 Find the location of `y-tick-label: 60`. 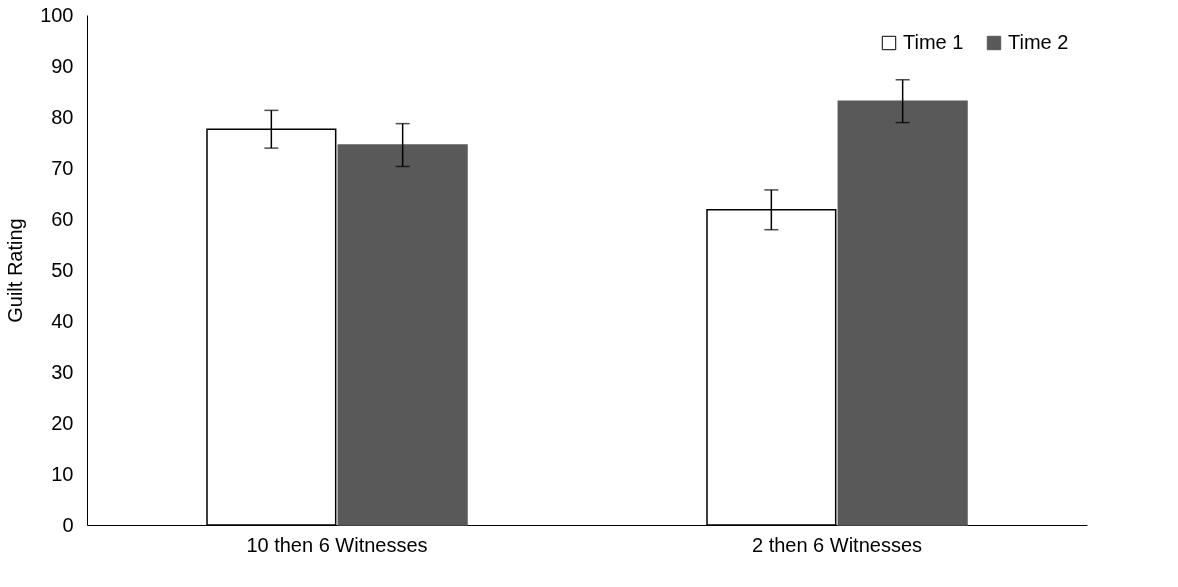

y-tick-label: 60 is located at coordinates (62, 218).